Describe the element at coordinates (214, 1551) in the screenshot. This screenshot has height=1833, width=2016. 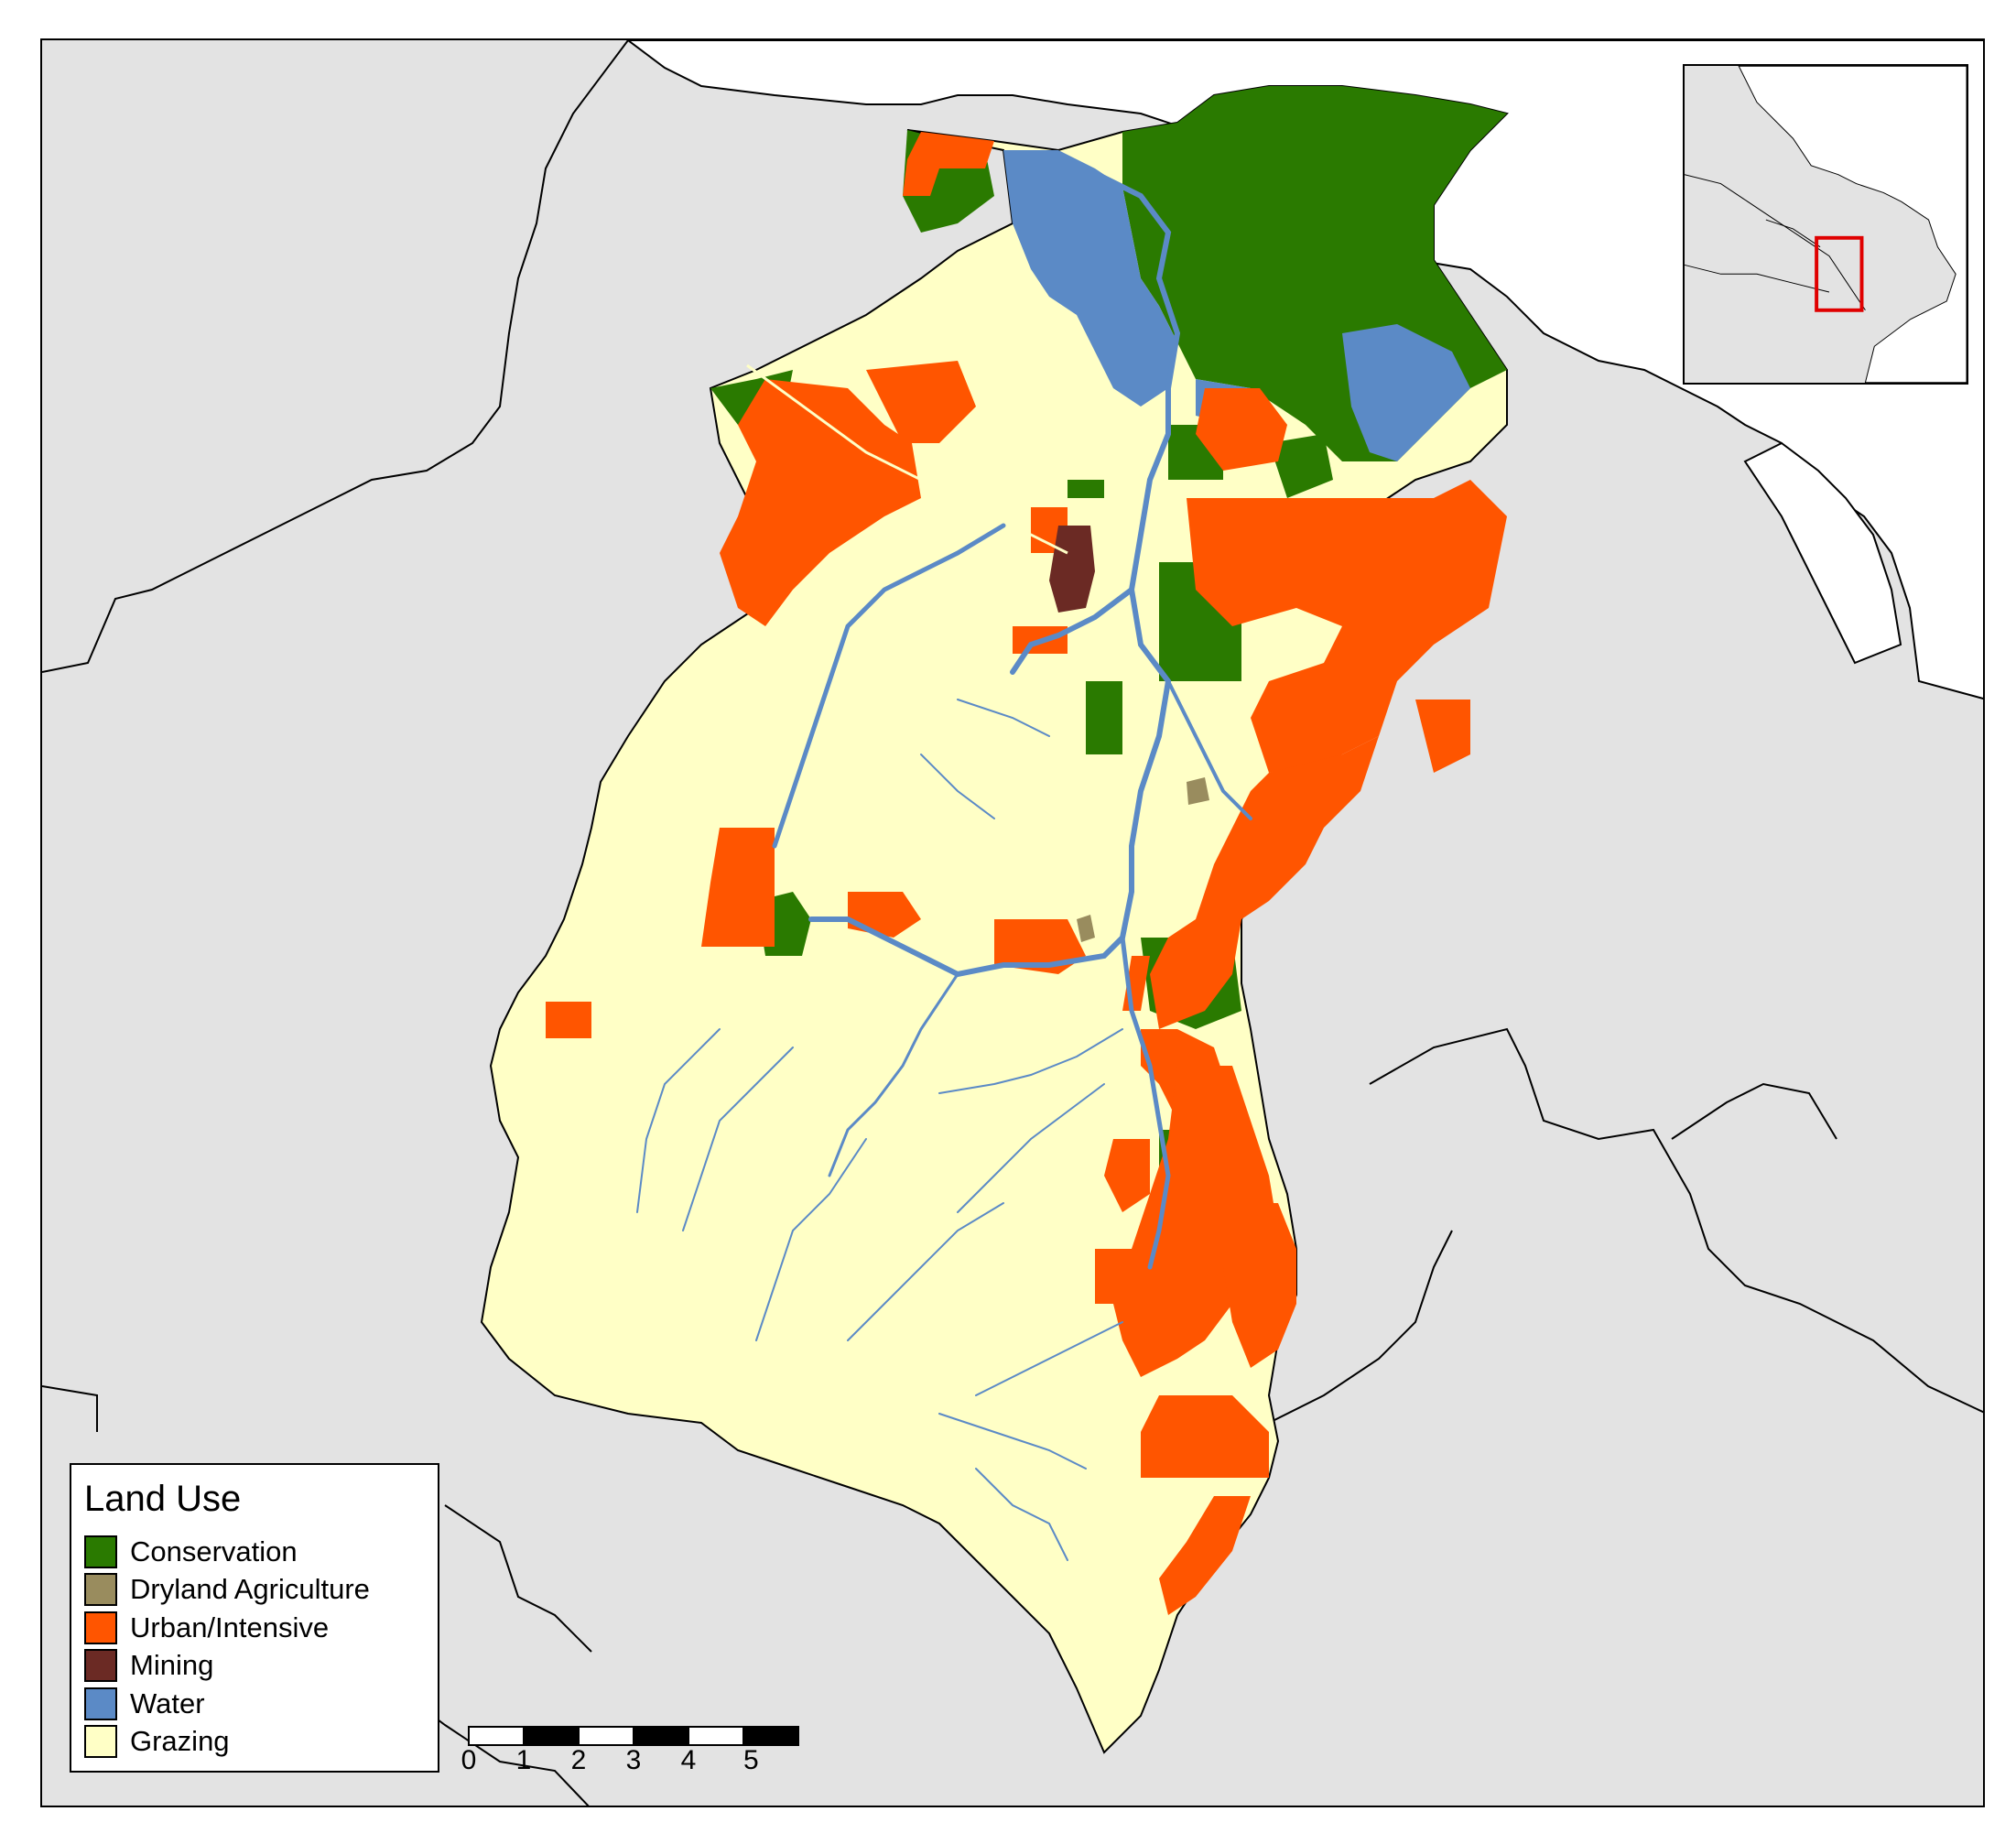
I see `legend-label: Conservation` at that location.